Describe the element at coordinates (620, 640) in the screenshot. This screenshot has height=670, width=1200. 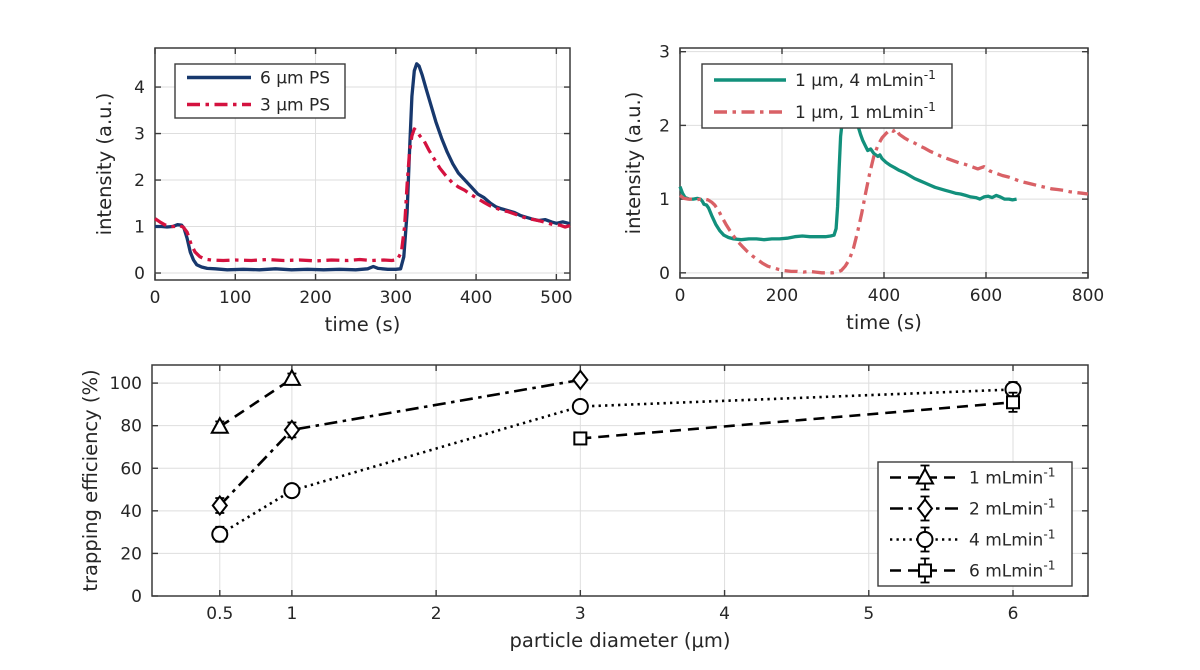
I see `x-axis-label: particle diameter (μm)` at that location.